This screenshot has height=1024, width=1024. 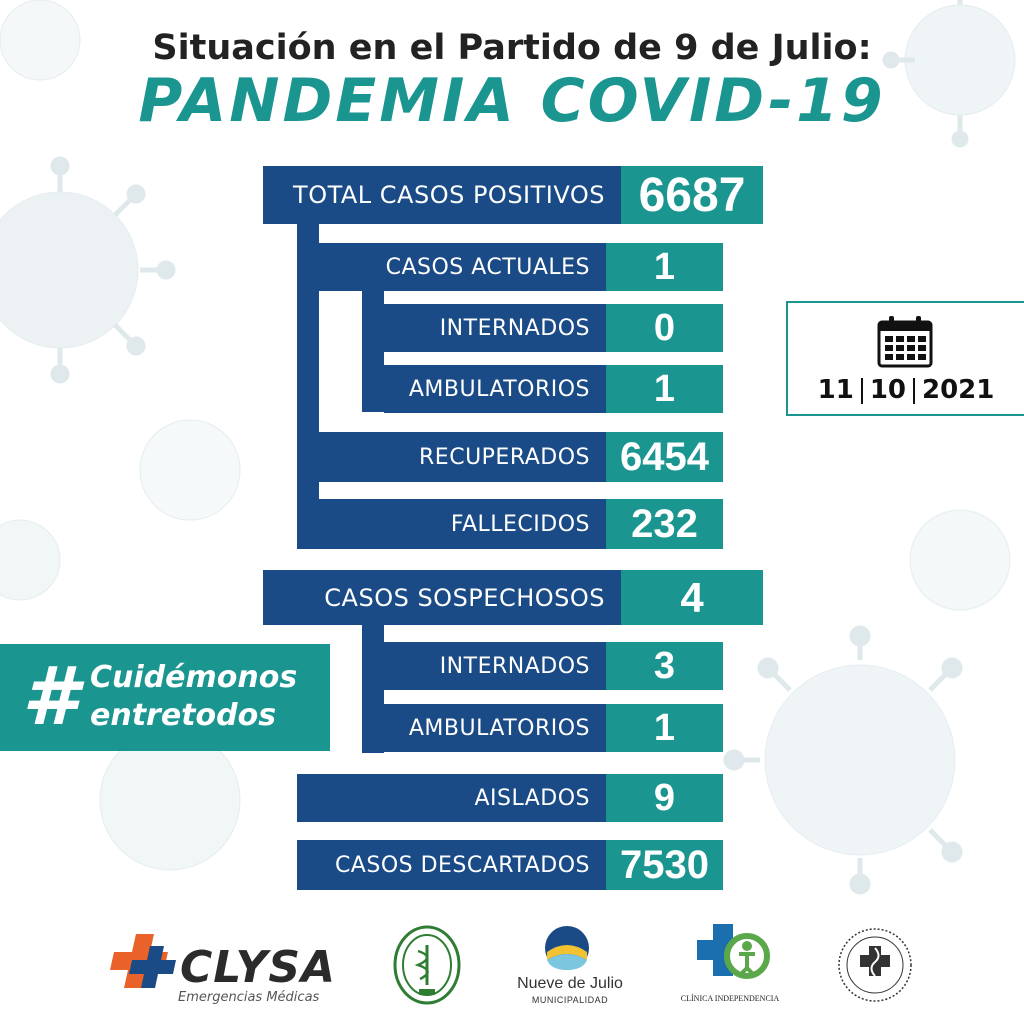 What do you see at coordinates (664, 865) in the screenshot?
I see `stat-value: 7530` at bounding box center [664, 865].